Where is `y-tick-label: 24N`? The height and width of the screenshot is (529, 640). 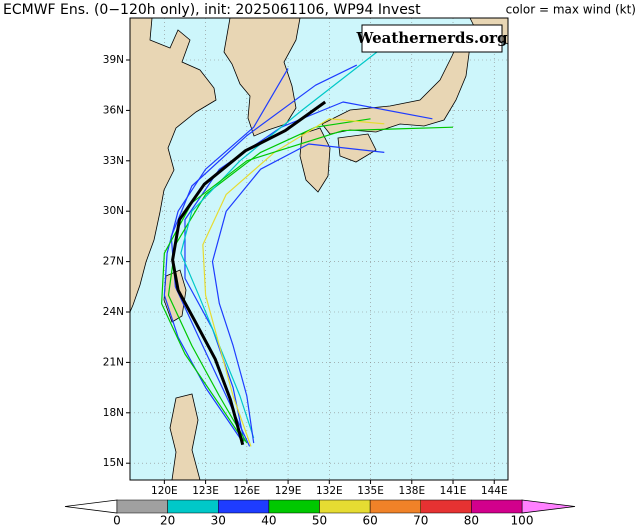
y-tick-label: 24N is located at coordinates (113, 312).